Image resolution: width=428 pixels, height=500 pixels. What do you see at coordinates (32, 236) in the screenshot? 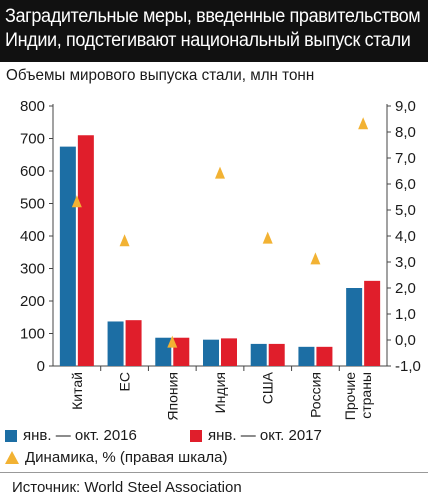
I see `y-tick-label: 400` at bounding box center [32, 236].